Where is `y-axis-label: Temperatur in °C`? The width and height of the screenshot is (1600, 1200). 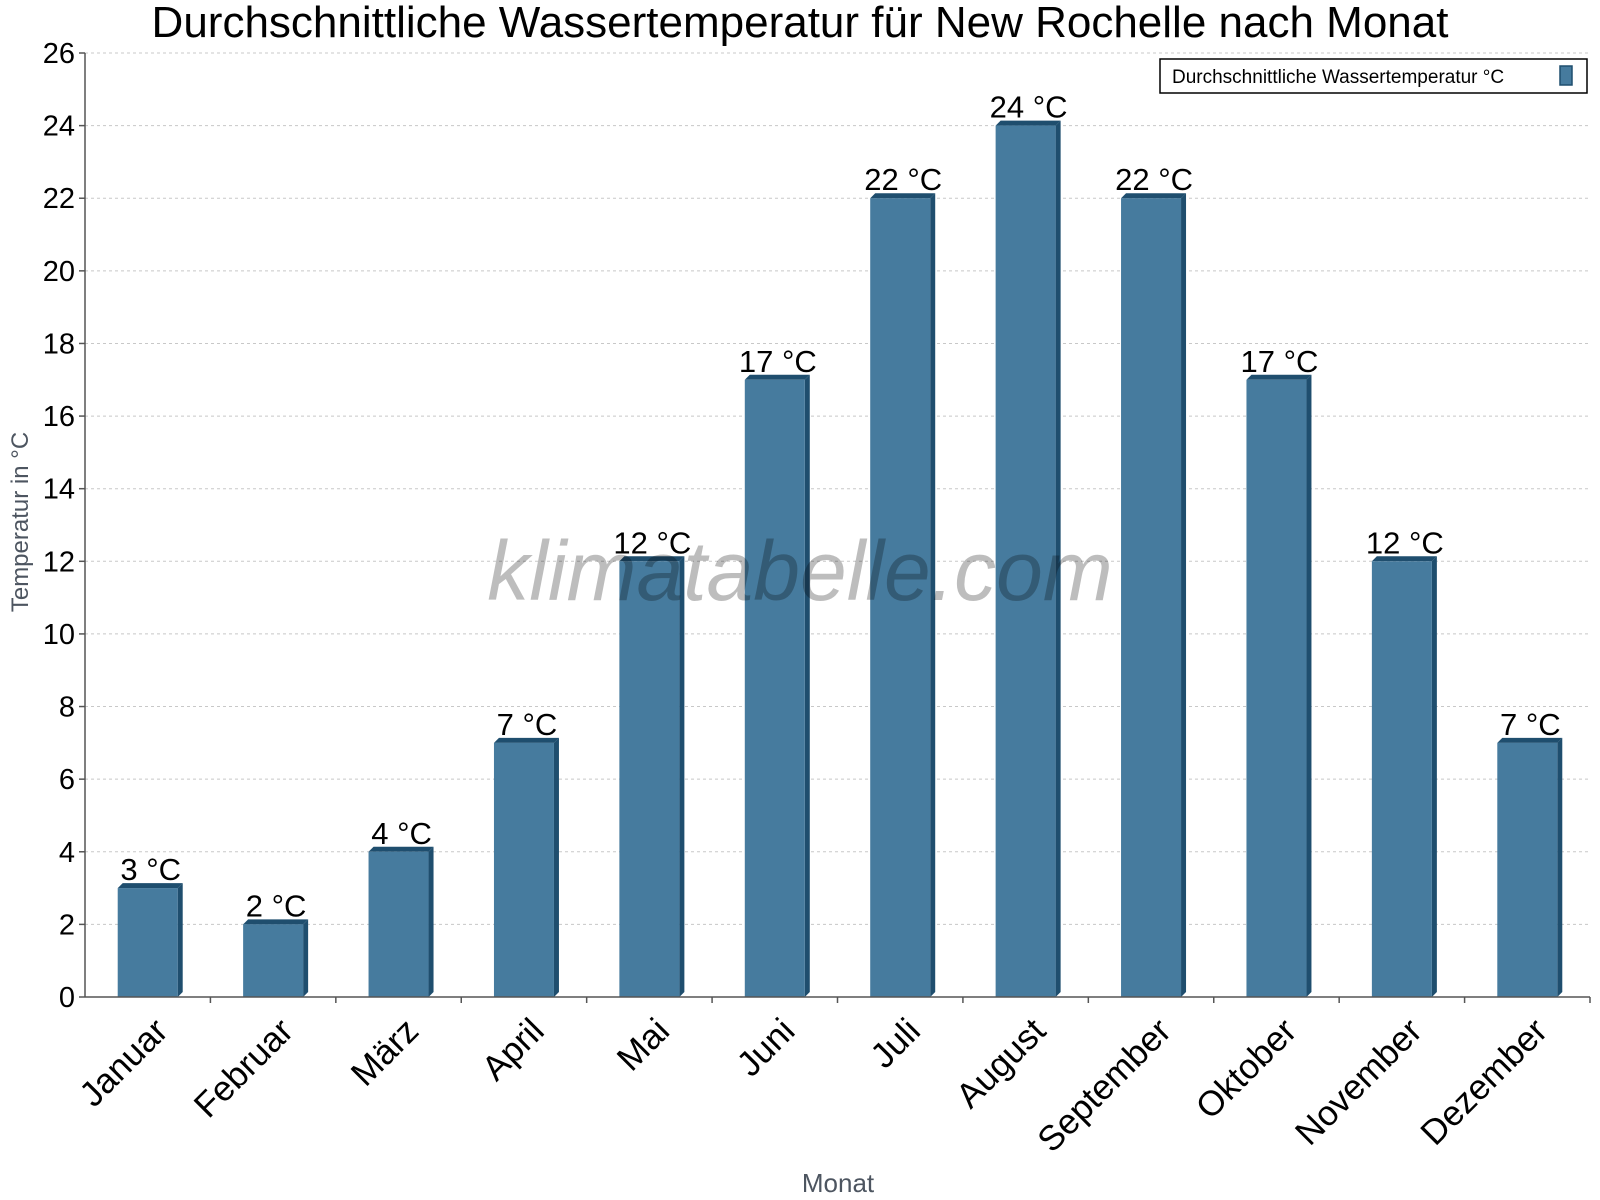 y-axis-label: Temperatur in °C is located at coordinates (20, 522).